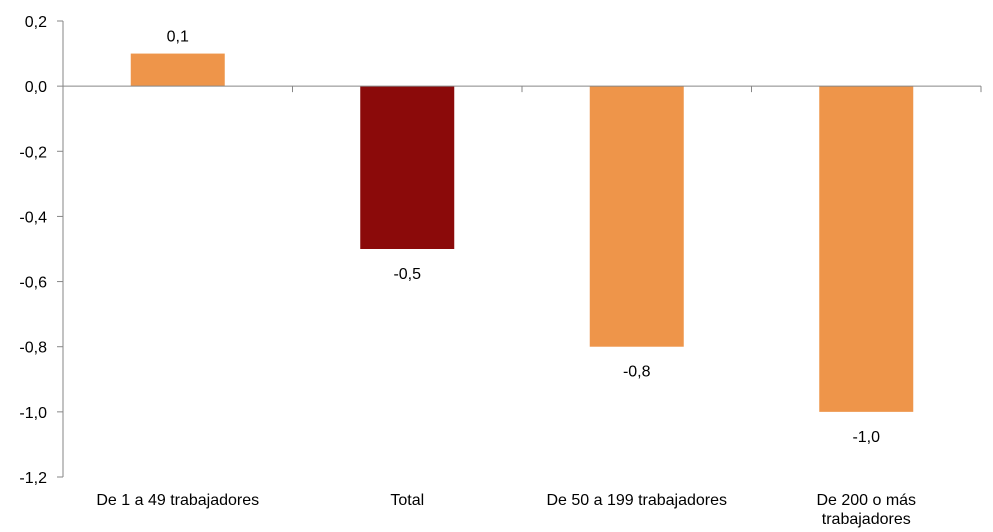  I want to click on y-tick-label: -1,2, so click(33, 478).